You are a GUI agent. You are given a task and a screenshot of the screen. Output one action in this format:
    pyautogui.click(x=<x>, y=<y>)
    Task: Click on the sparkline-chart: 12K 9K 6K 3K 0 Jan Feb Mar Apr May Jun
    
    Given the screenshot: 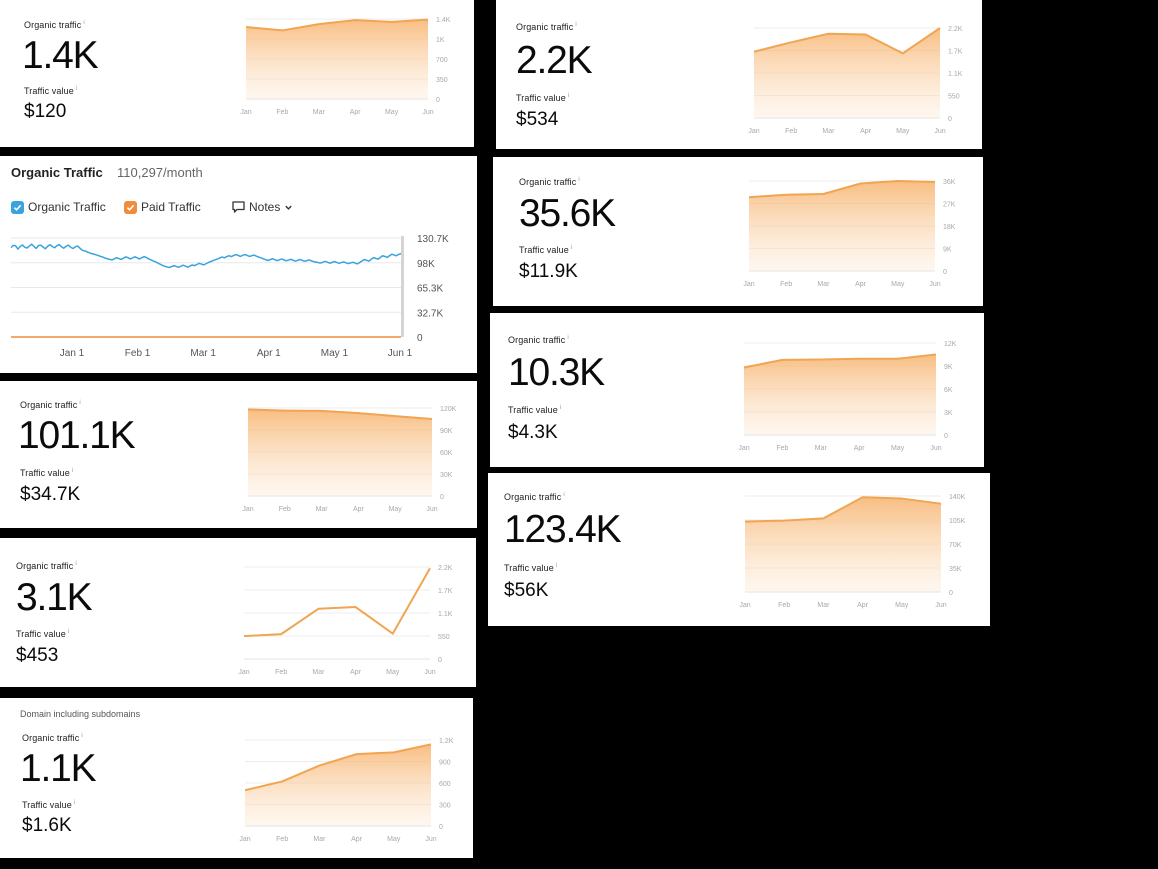 What is the action you would take?
    pyautogui.click(x=847, y=396)
    